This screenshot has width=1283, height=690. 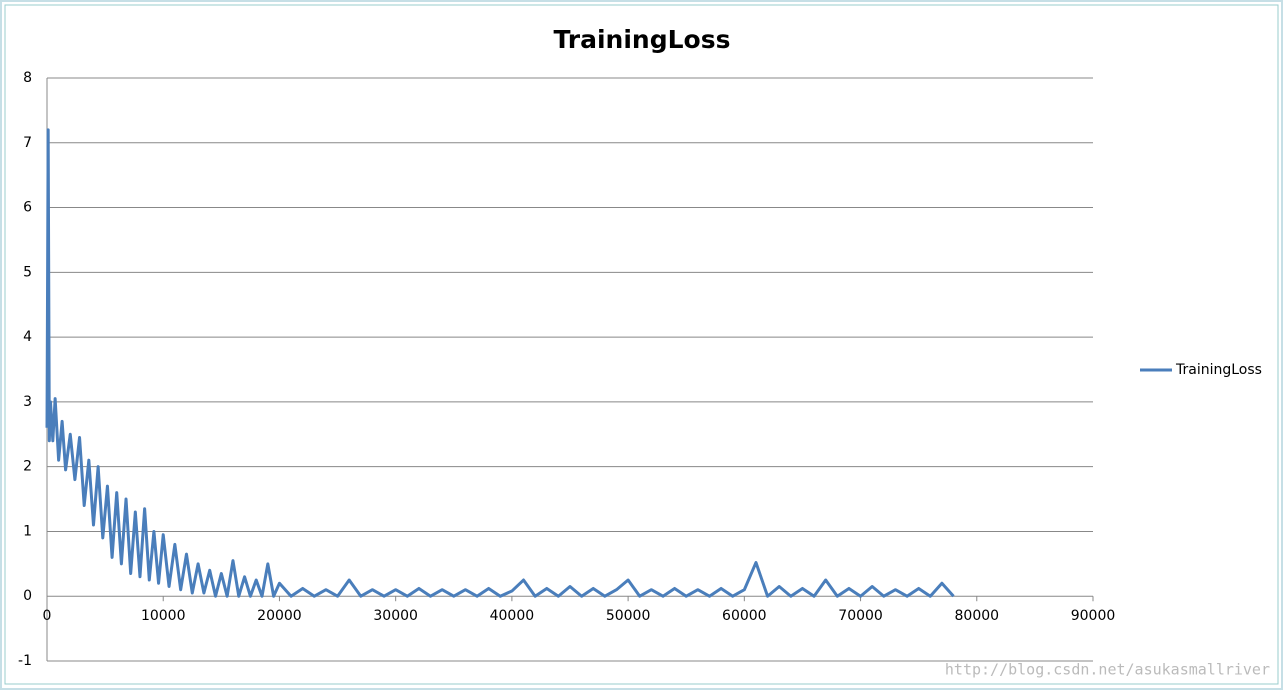 I want to click on y-tick-label: 3, so click(x=27, y=402).